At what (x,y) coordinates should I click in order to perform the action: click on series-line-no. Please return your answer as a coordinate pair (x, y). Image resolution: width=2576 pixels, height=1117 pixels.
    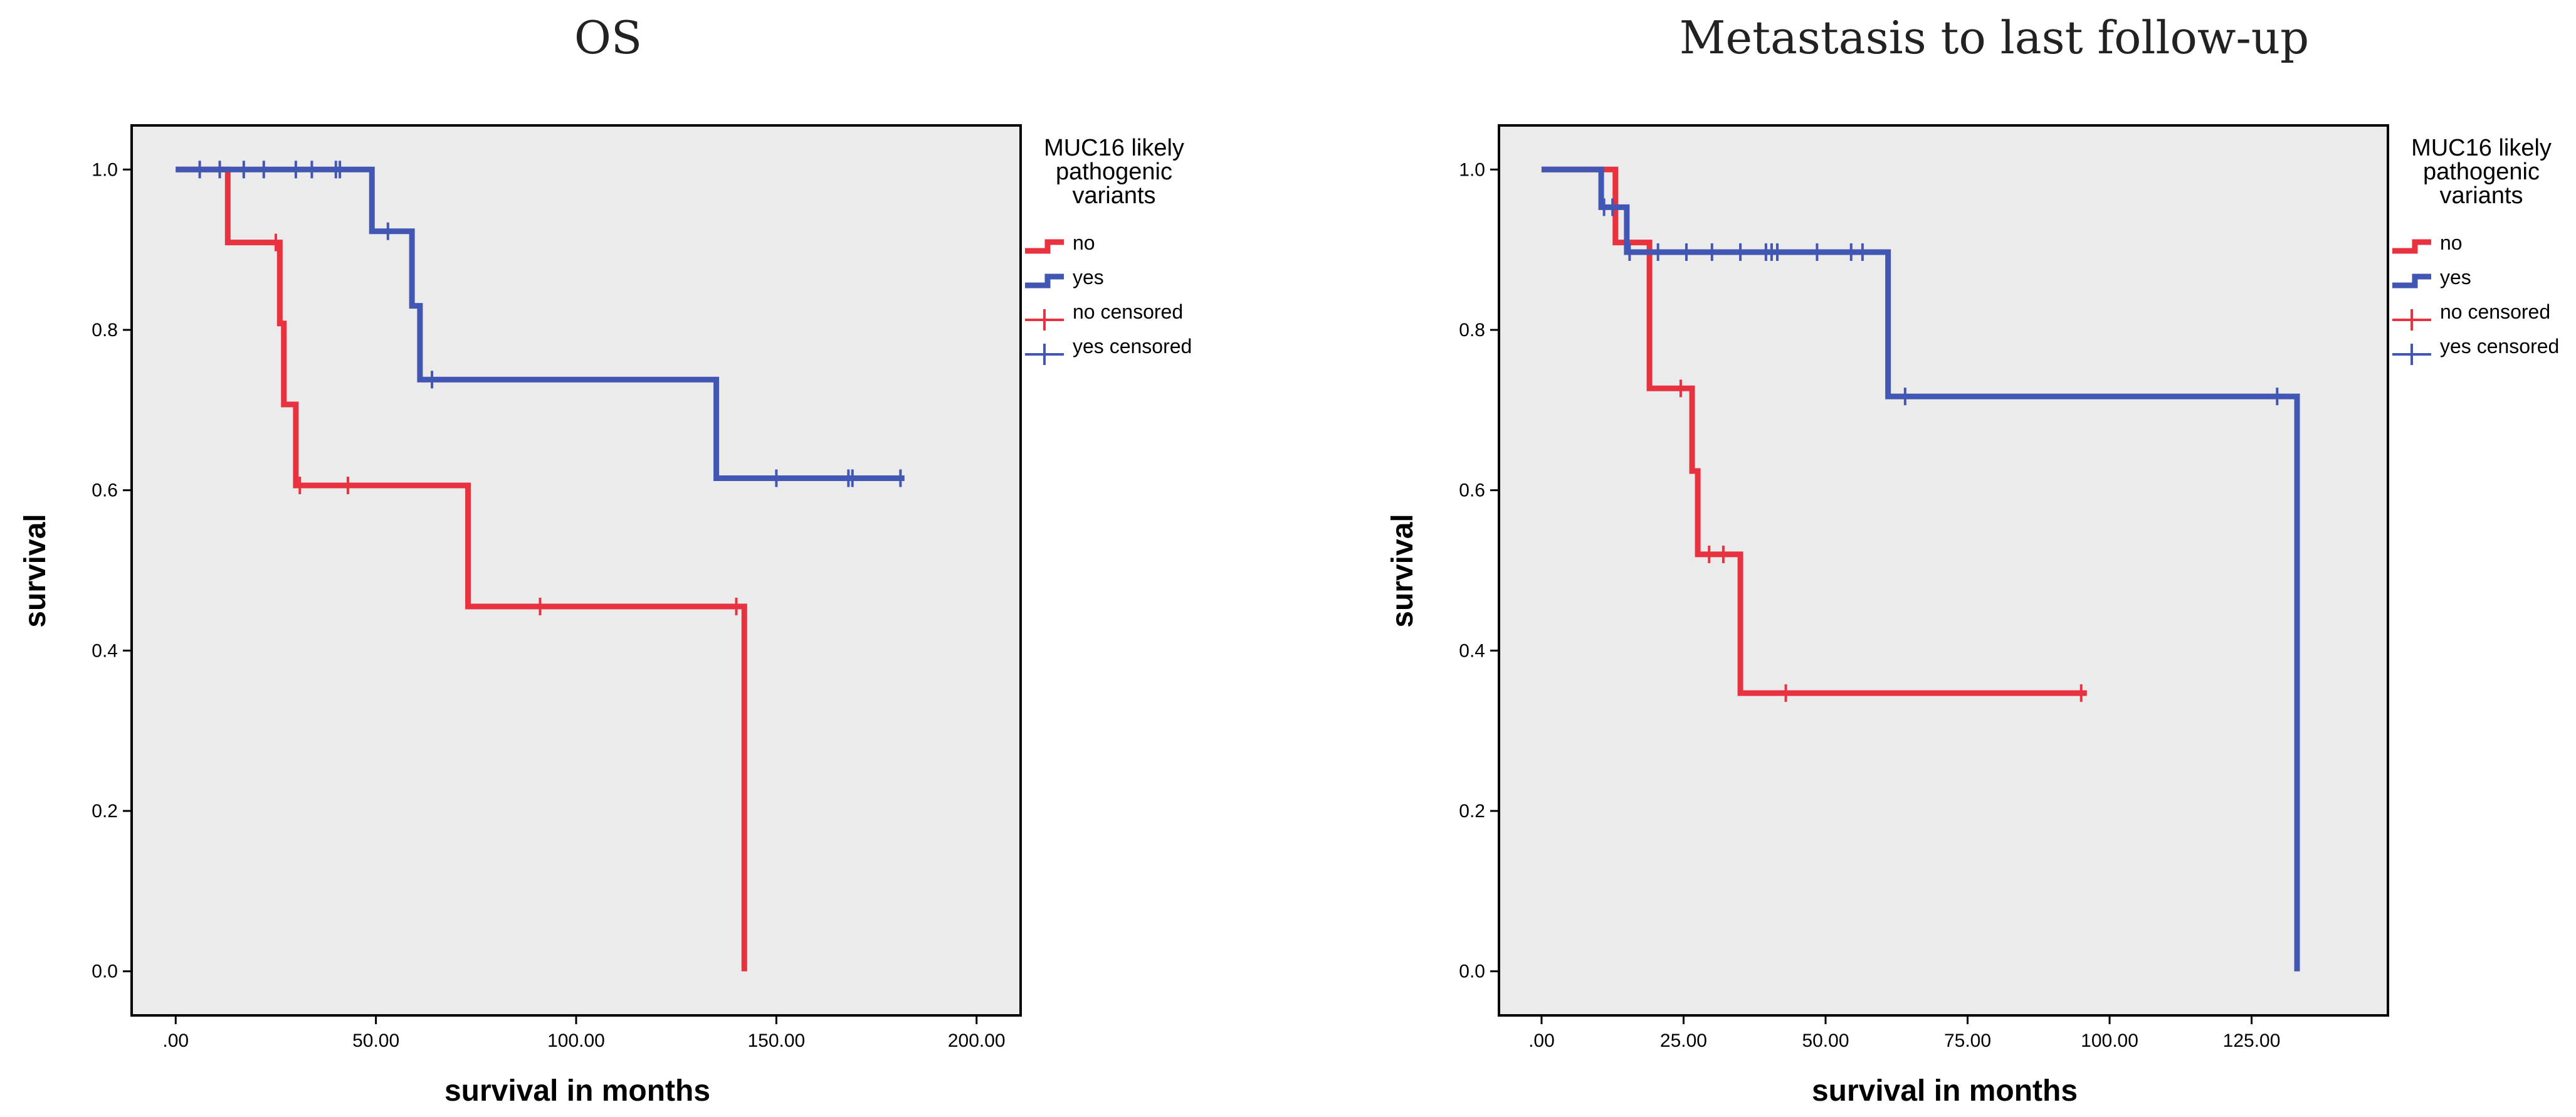
    Looking at the image, I should click on (1814, 431).